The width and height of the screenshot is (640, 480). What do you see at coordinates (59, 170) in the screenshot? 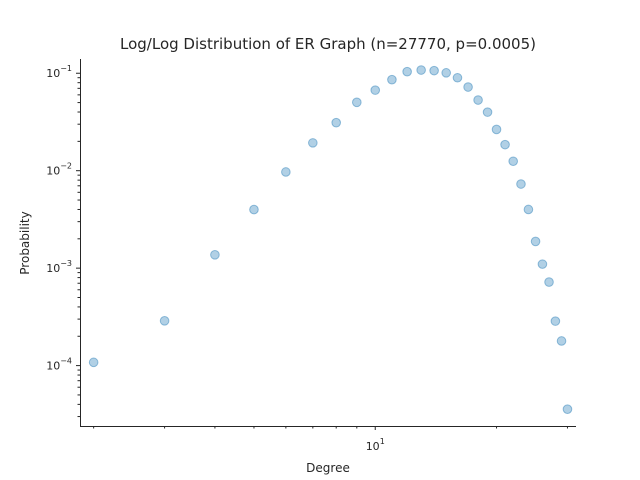
I see `y-tick-label: 10⁻²` at bounding box center [59, 170].